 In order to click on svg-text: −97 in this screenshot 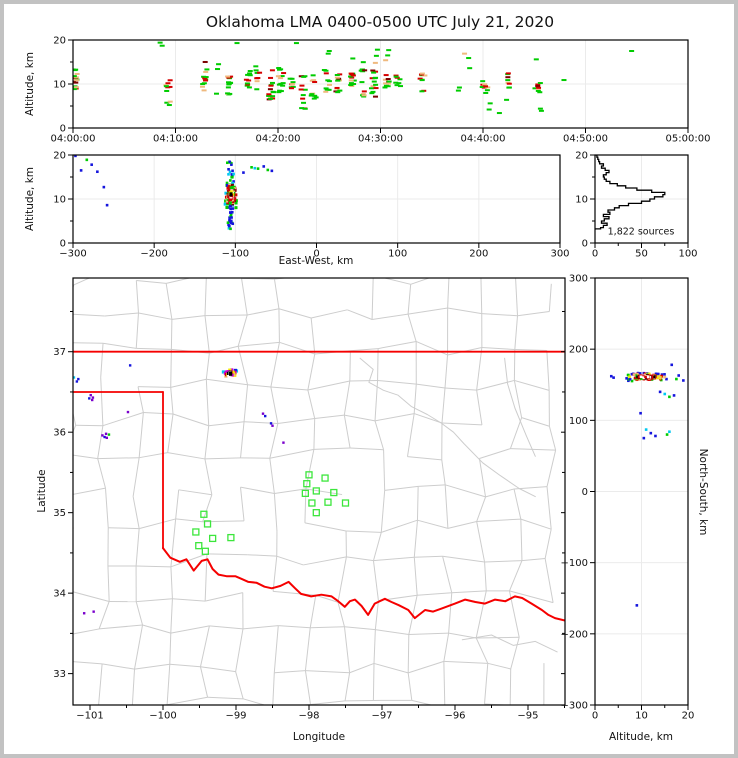, I will do `click(381, 715)`.